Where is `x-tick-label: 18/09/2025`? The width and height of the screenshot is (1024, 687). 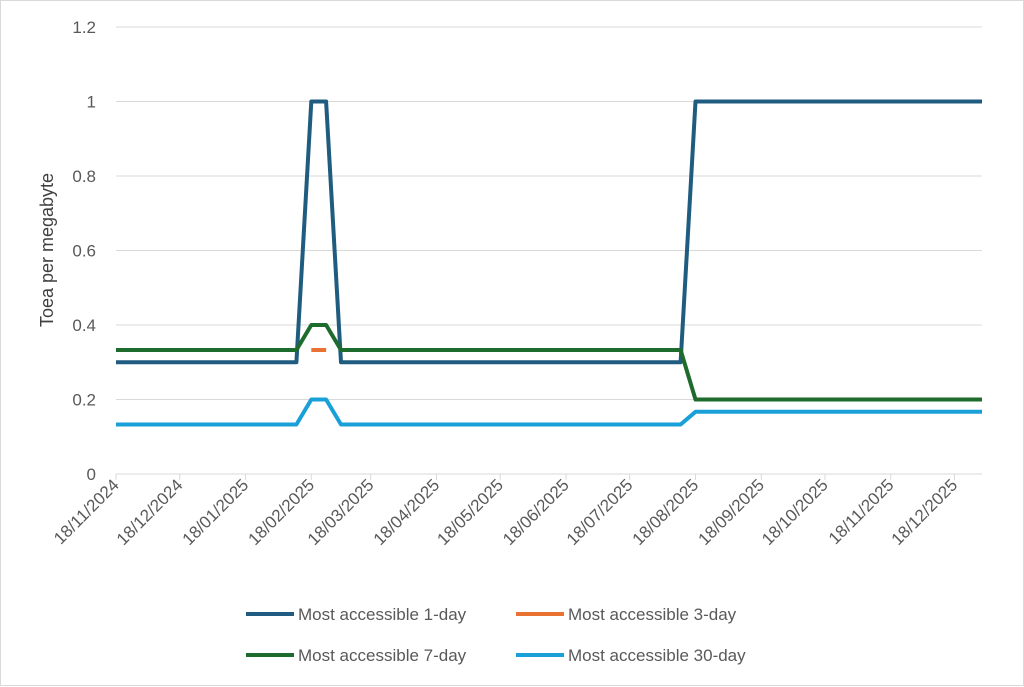 x-tick-label: 18/09/2025 is located at coordinates (731, 512).